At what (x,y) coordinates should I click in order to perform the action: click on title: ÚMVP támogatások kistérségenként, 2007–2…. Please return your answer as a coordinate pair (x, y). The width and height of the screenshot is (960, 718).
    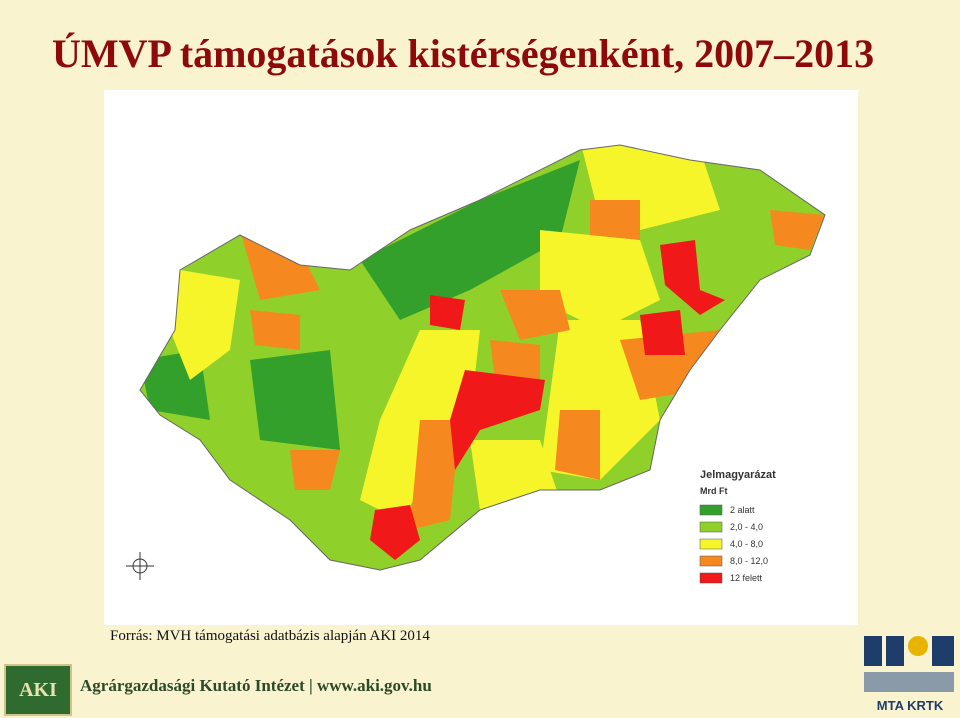
    Looking at the image, I should click on (463, 53).